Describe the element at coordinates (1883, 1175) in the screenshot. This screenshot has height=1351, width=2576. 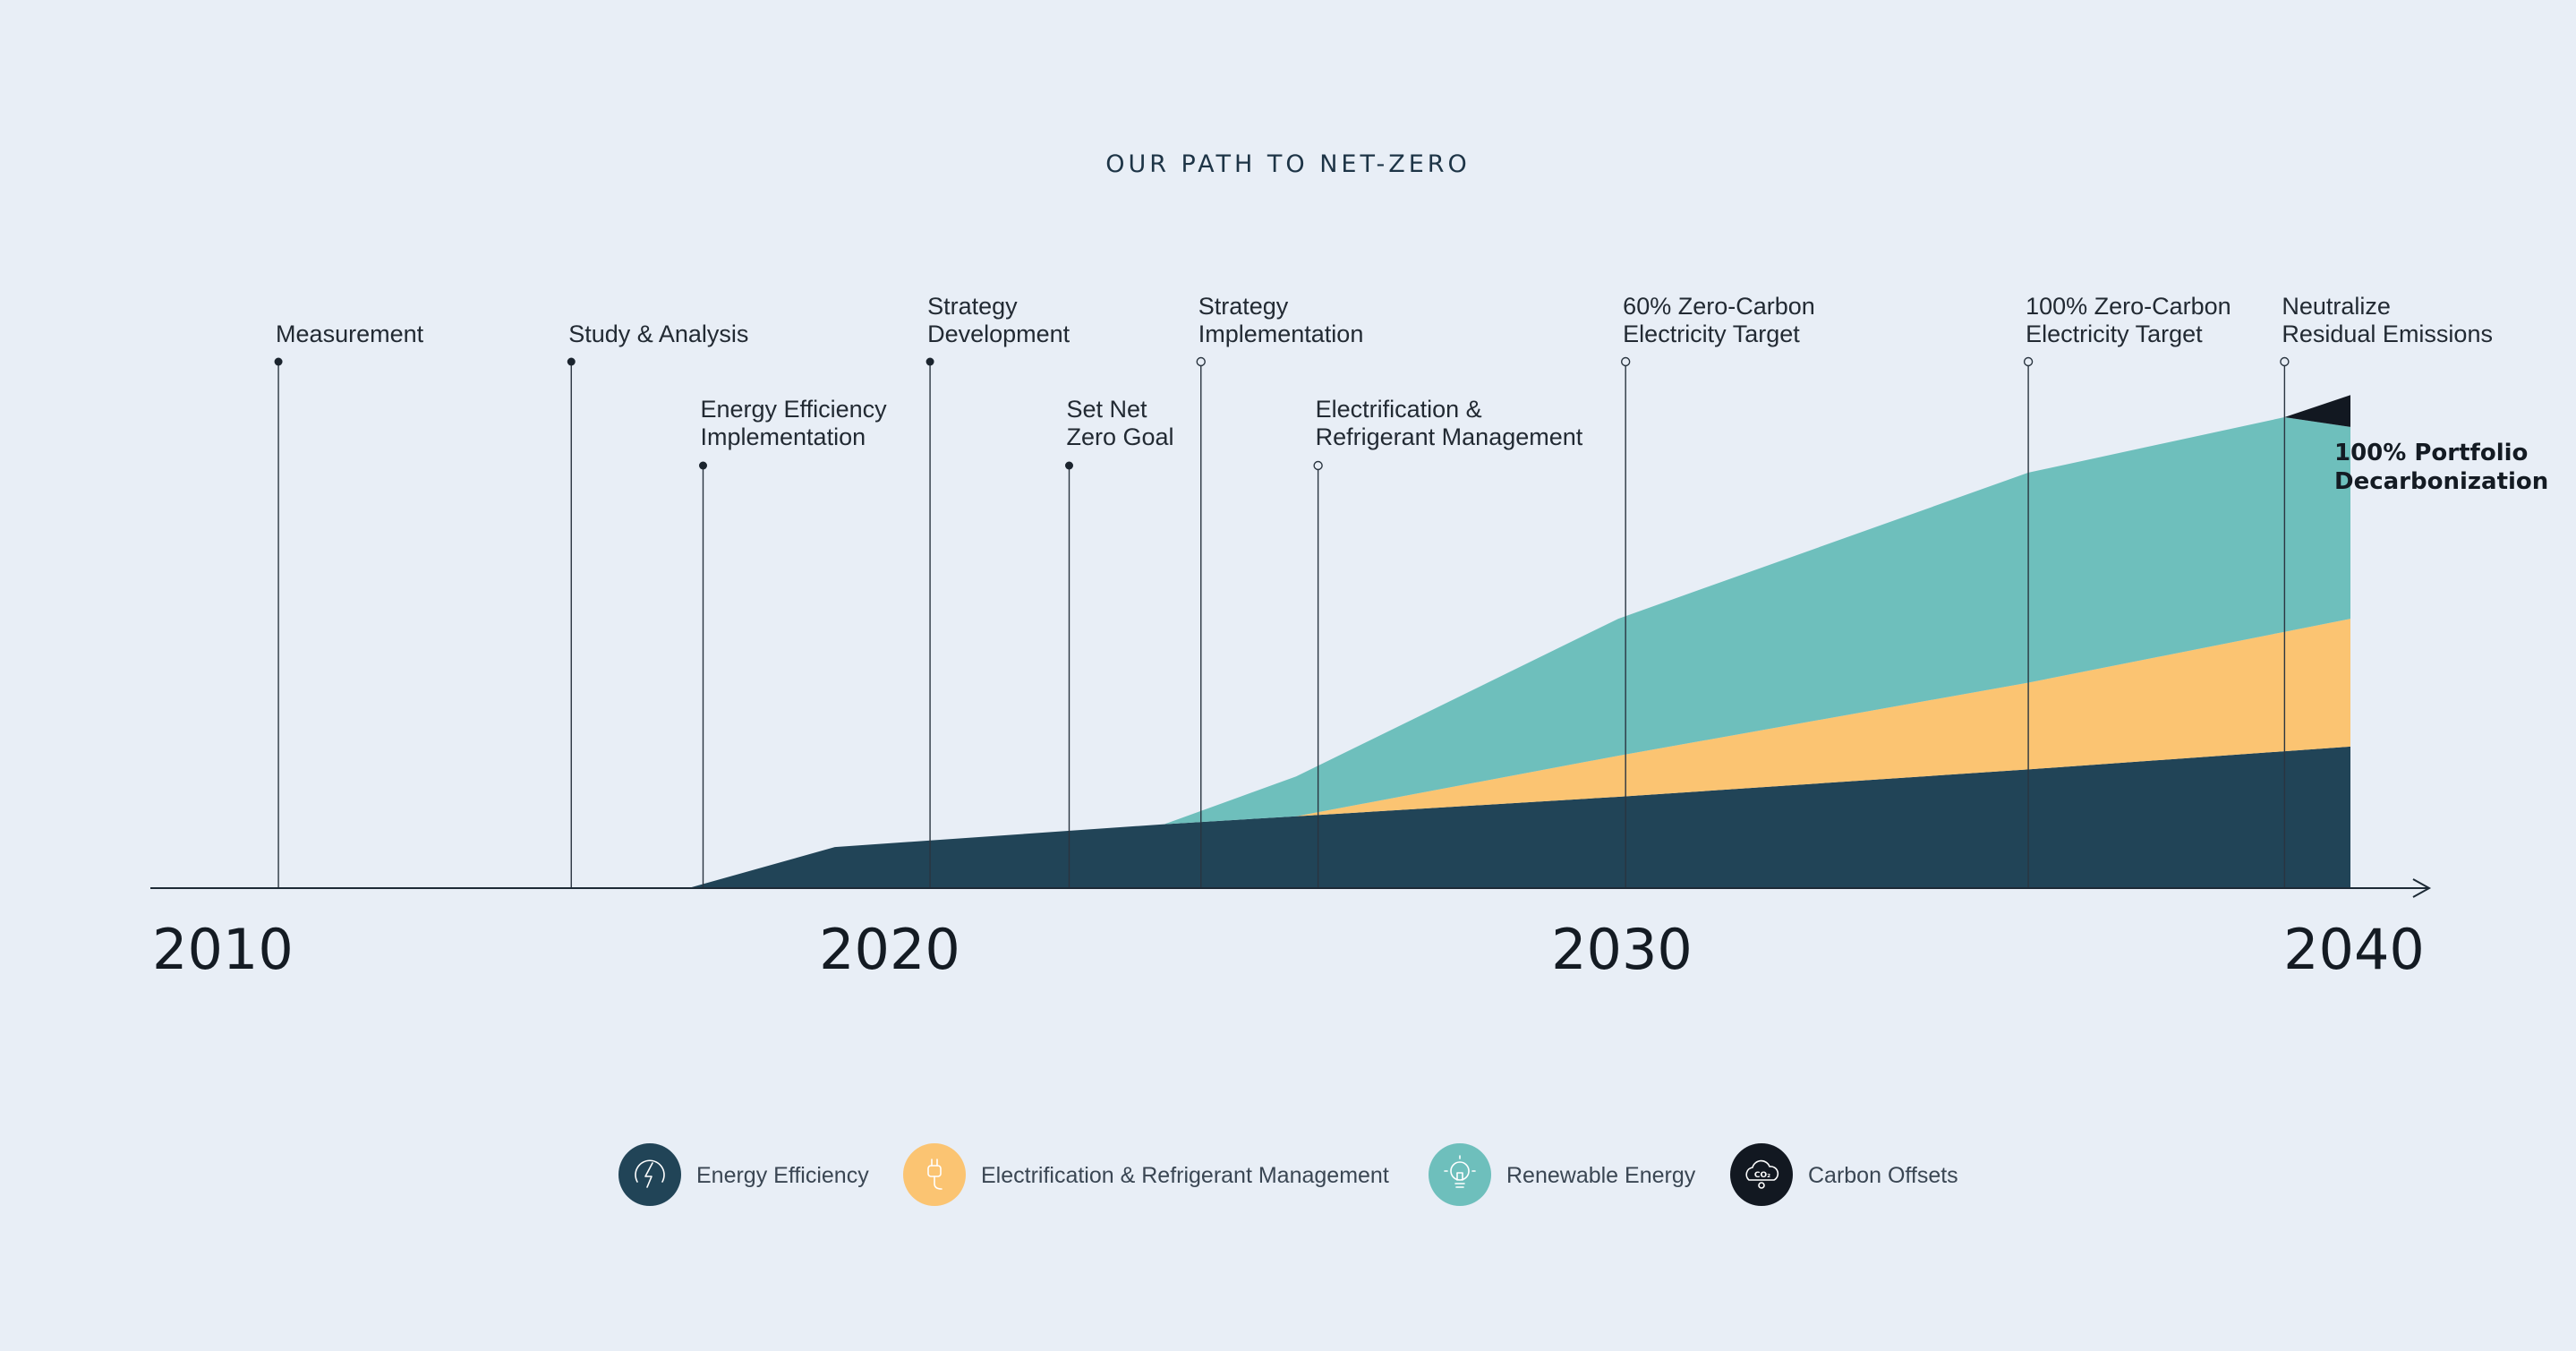
I see `legend-label: Carbon Offsets` at that location.